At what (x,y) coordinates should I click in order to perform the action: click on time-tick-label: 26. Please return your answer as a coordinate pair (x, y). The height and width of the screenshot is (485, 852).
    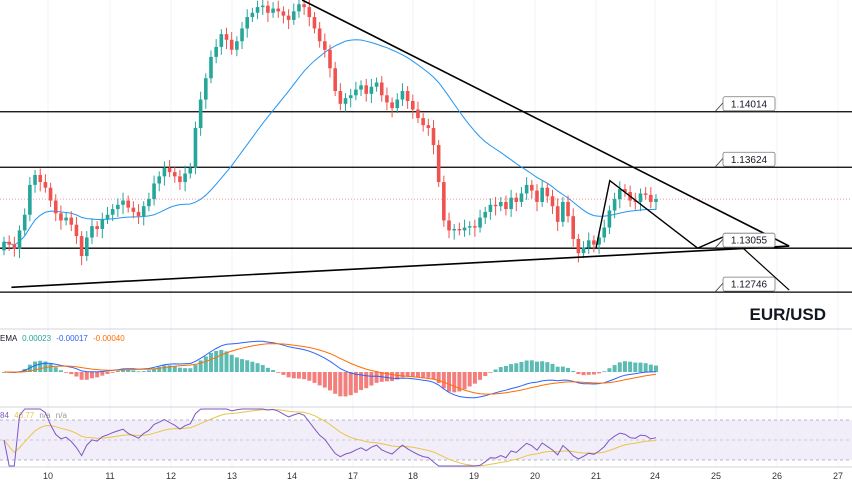
    Looking at the image, I should click on (777, 476).